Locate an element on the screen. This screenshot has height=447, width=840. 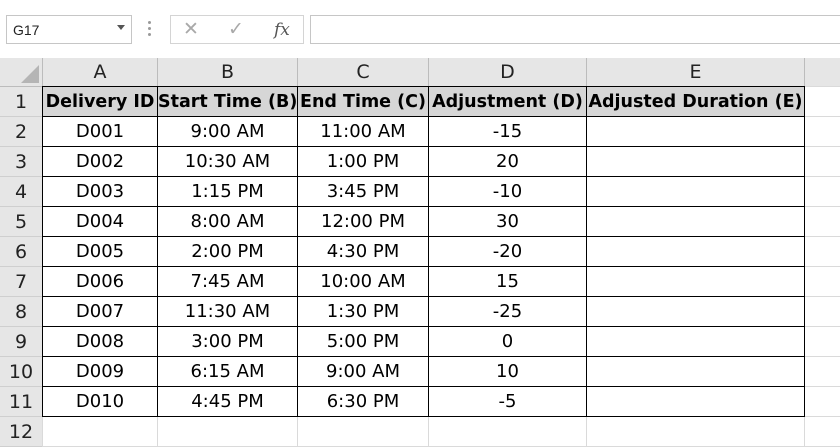
name-box-value: G17 is located at coordinates (26, 30).